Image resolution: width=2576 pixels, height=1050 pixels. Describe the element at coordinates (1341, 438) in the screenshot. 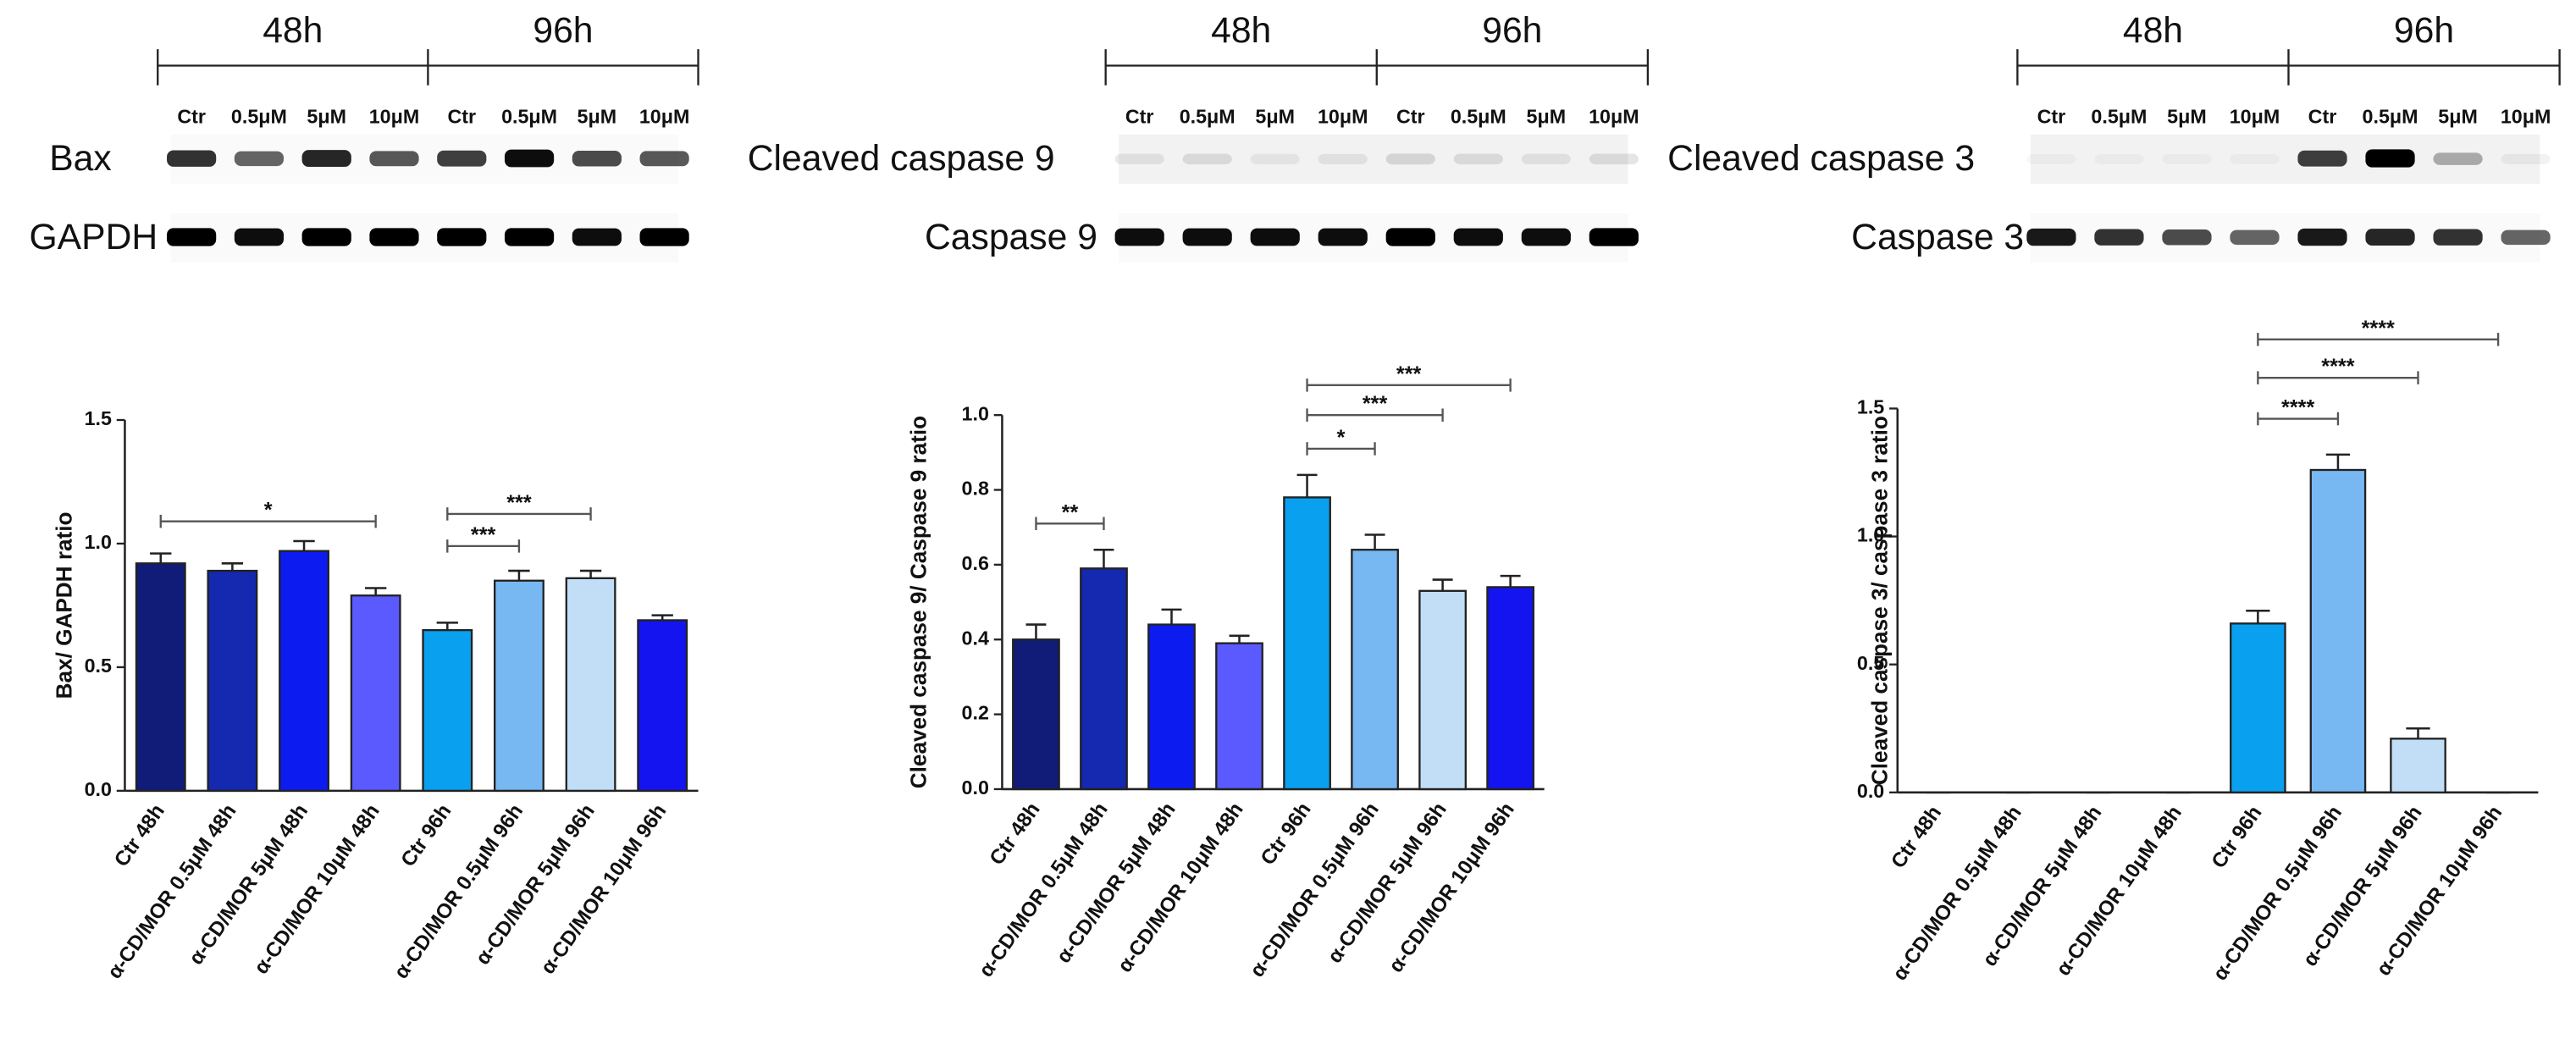

I see `significance-label: *` at that location.